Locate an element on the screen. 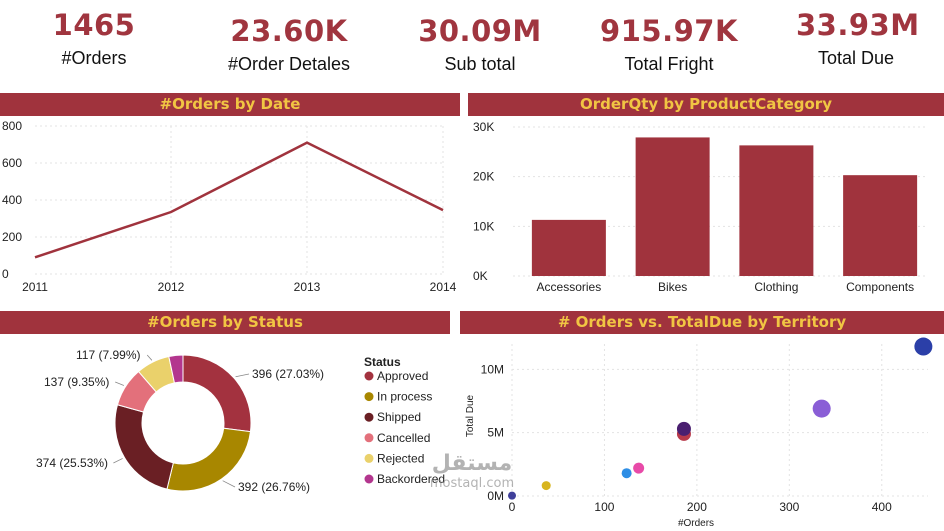 The image size is (944, 531). x-tick-label: Clothing is located at coordinates (776, 287).